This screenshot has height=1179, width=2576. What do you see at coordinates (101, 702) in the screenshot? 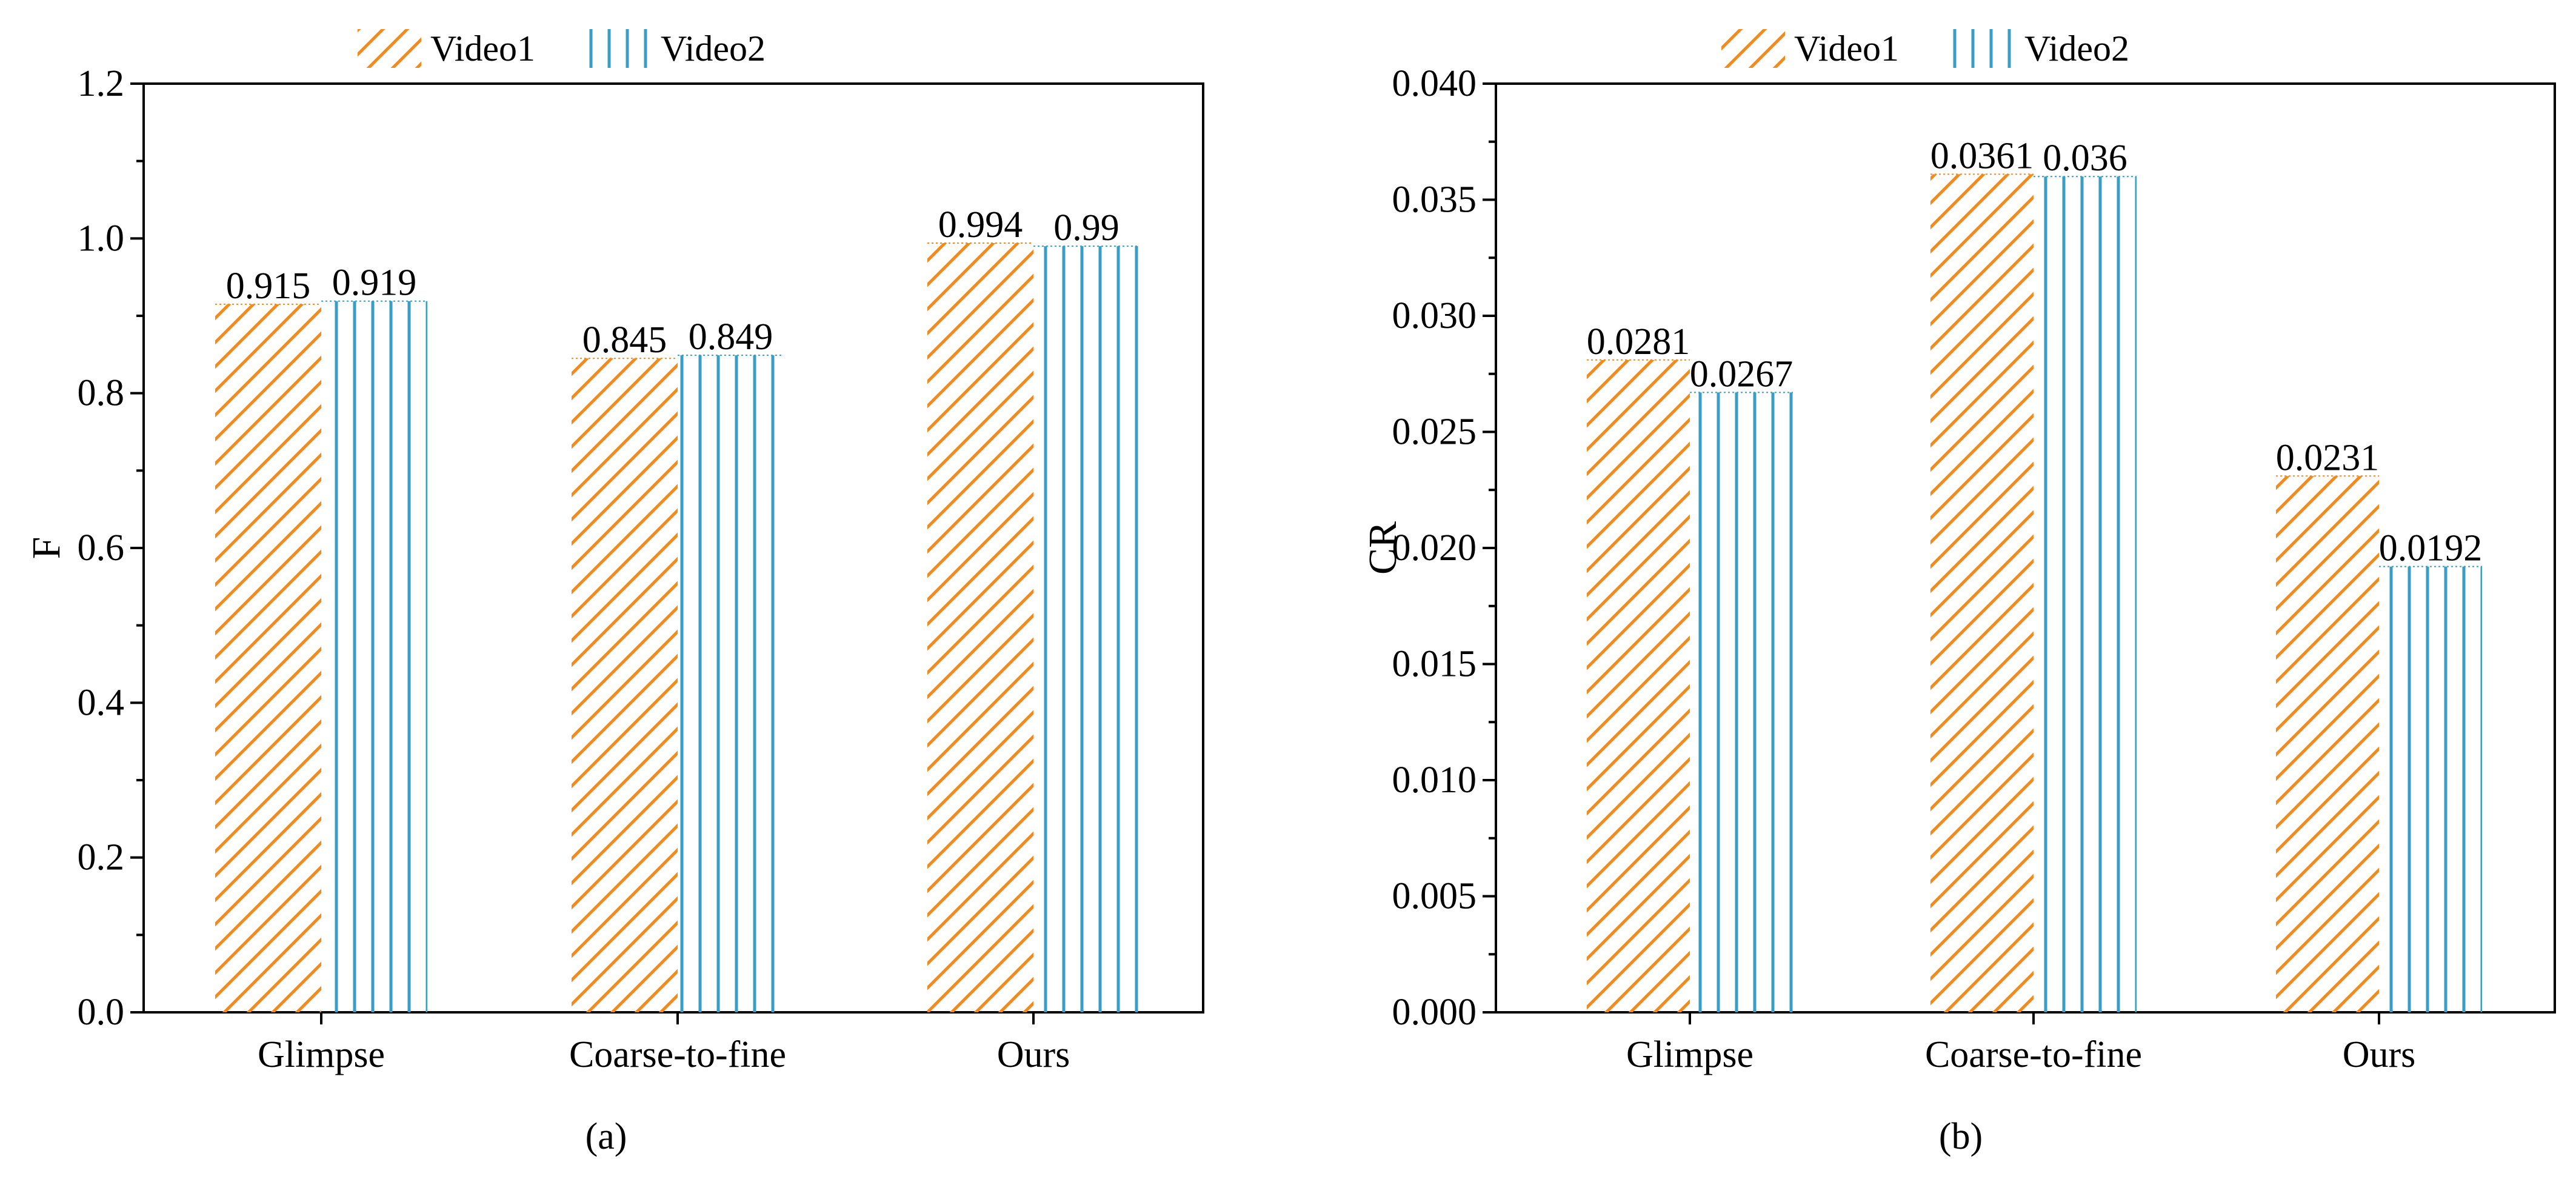
I see `y-tick-label: 0.4` at bounding box center [101, 702].